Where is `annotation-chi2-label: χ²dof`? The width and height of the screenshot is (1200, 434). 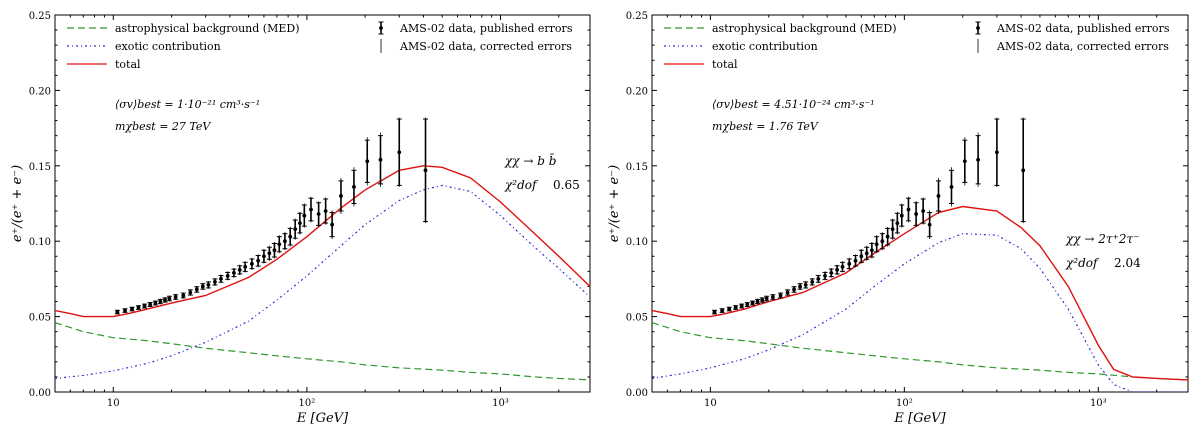 annotation-chi2-label: χ²dof is located at coordinates (1082, 263).